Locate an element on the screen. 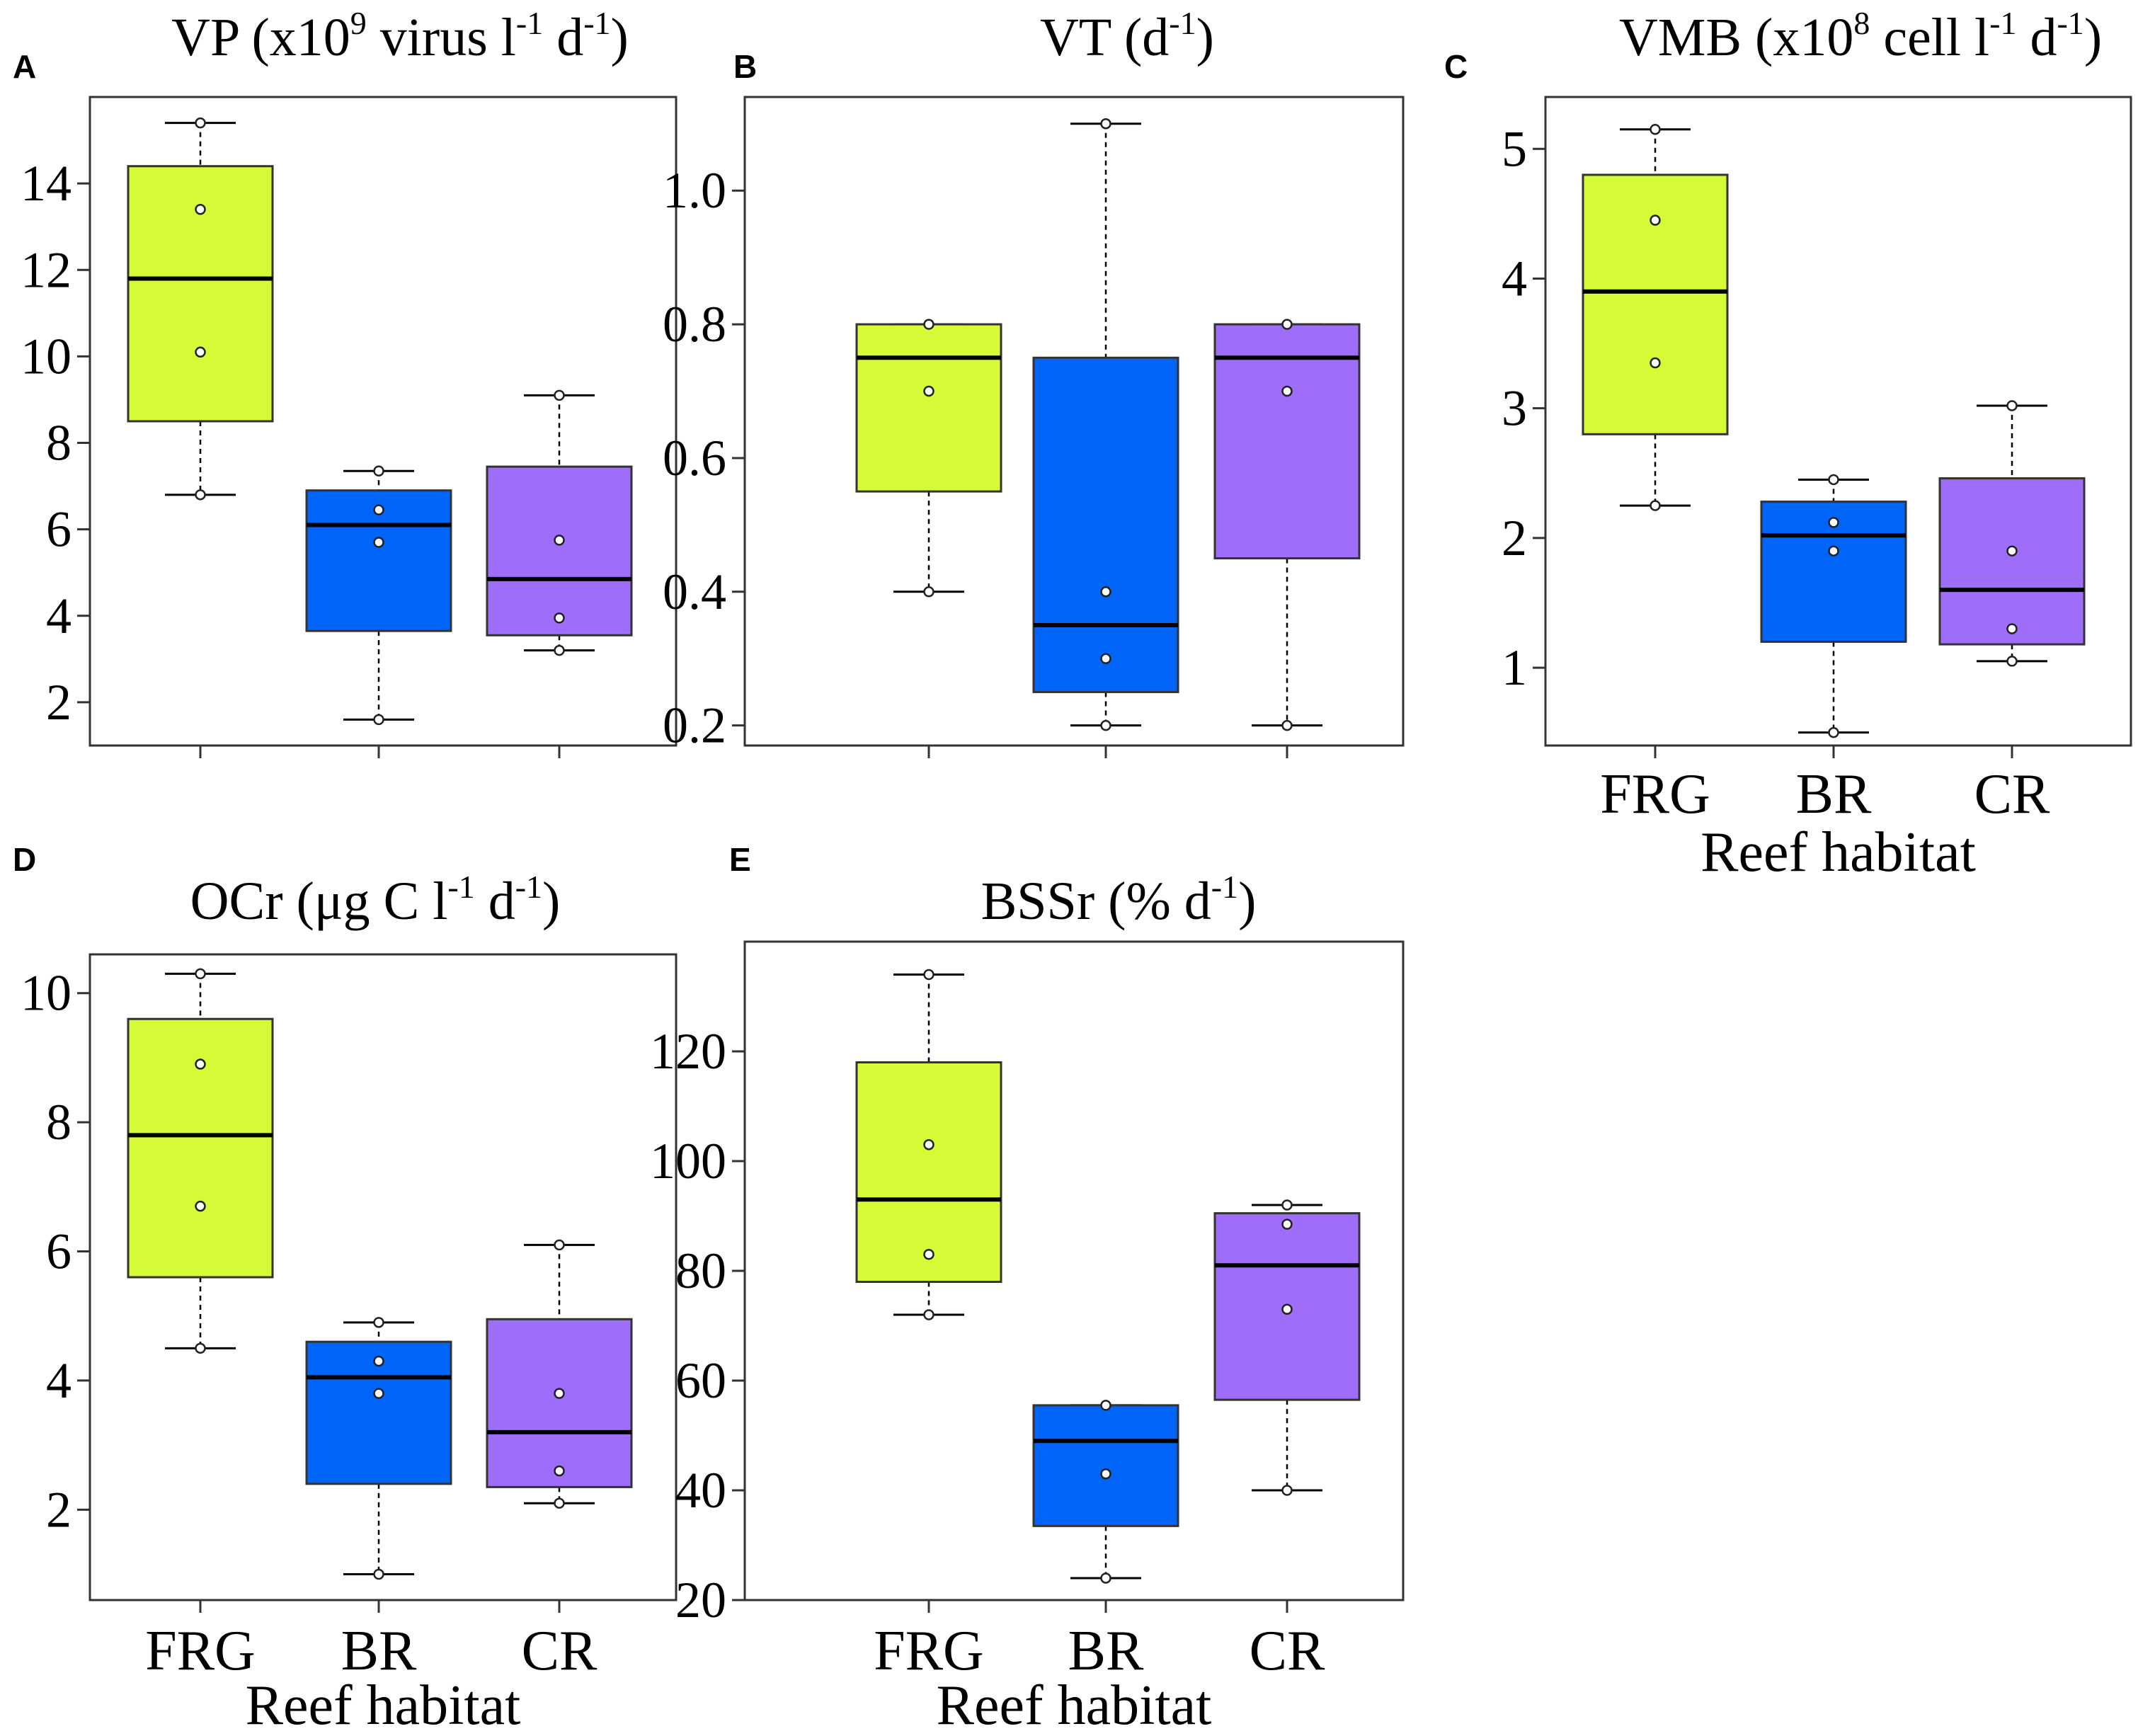 This screenshot has width=2138, height=1736. y-tick-label: 5 is located at coordinates (1514, 149).